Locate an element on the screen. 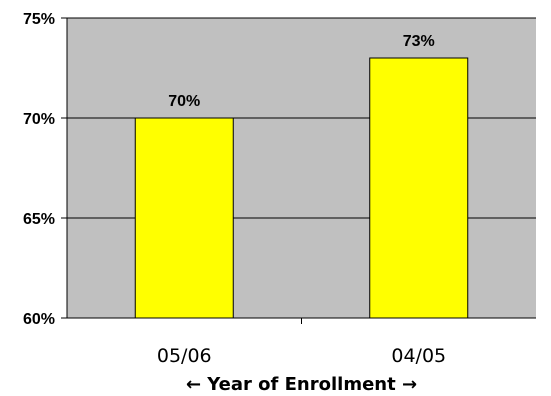  category-label: 04/05 is located at coordinates (418, 356).